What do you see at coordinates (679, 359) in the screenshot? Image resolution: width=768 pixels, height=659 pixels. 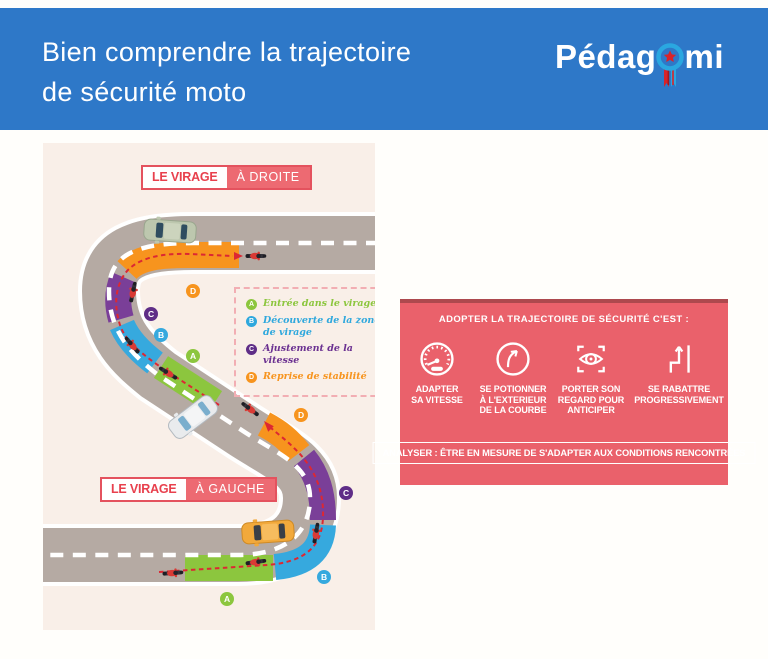 I see `merge-arrow-icon` at bounding box center [679, 359].